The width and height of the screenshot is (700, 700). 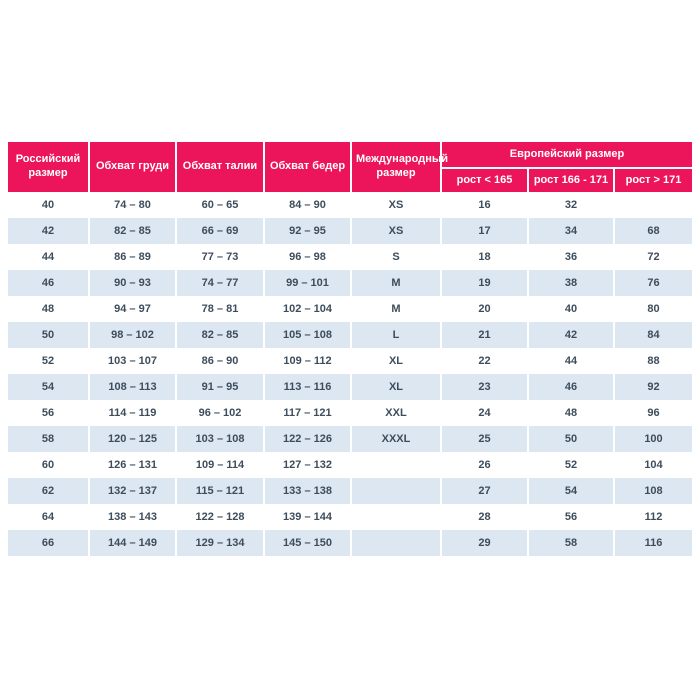 What do you see at coordinates (306, 491) in the screenshot?
I see `cell-hips: 133 – 138` at bounding box center [306, 491].